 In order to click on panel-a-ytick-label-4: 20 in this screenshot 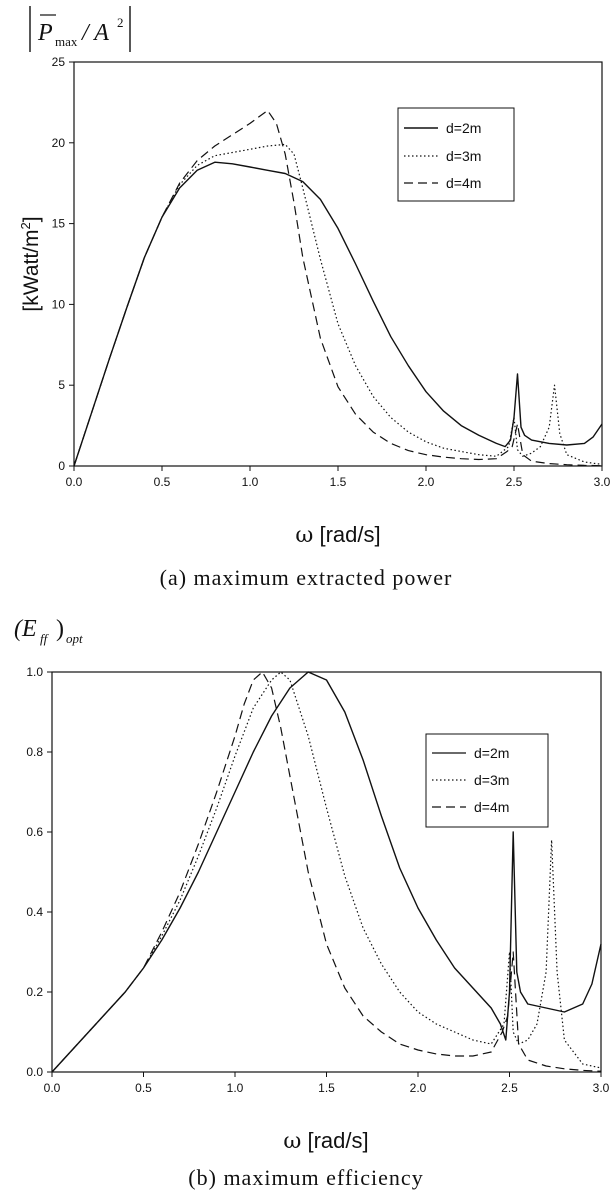, I will do `click(59, 143)`.